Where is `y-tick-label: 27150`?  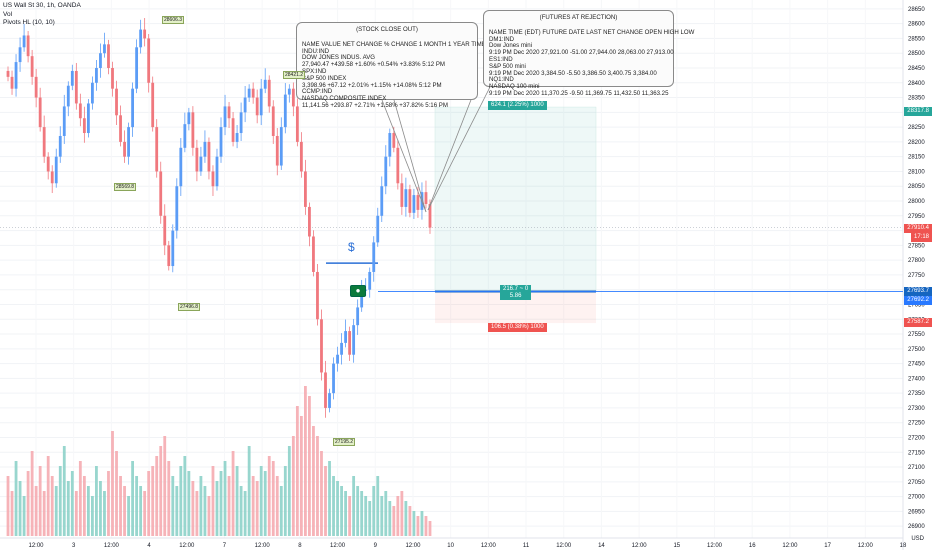 y-tick-label: 27150 is located at coordinates (916, 453).